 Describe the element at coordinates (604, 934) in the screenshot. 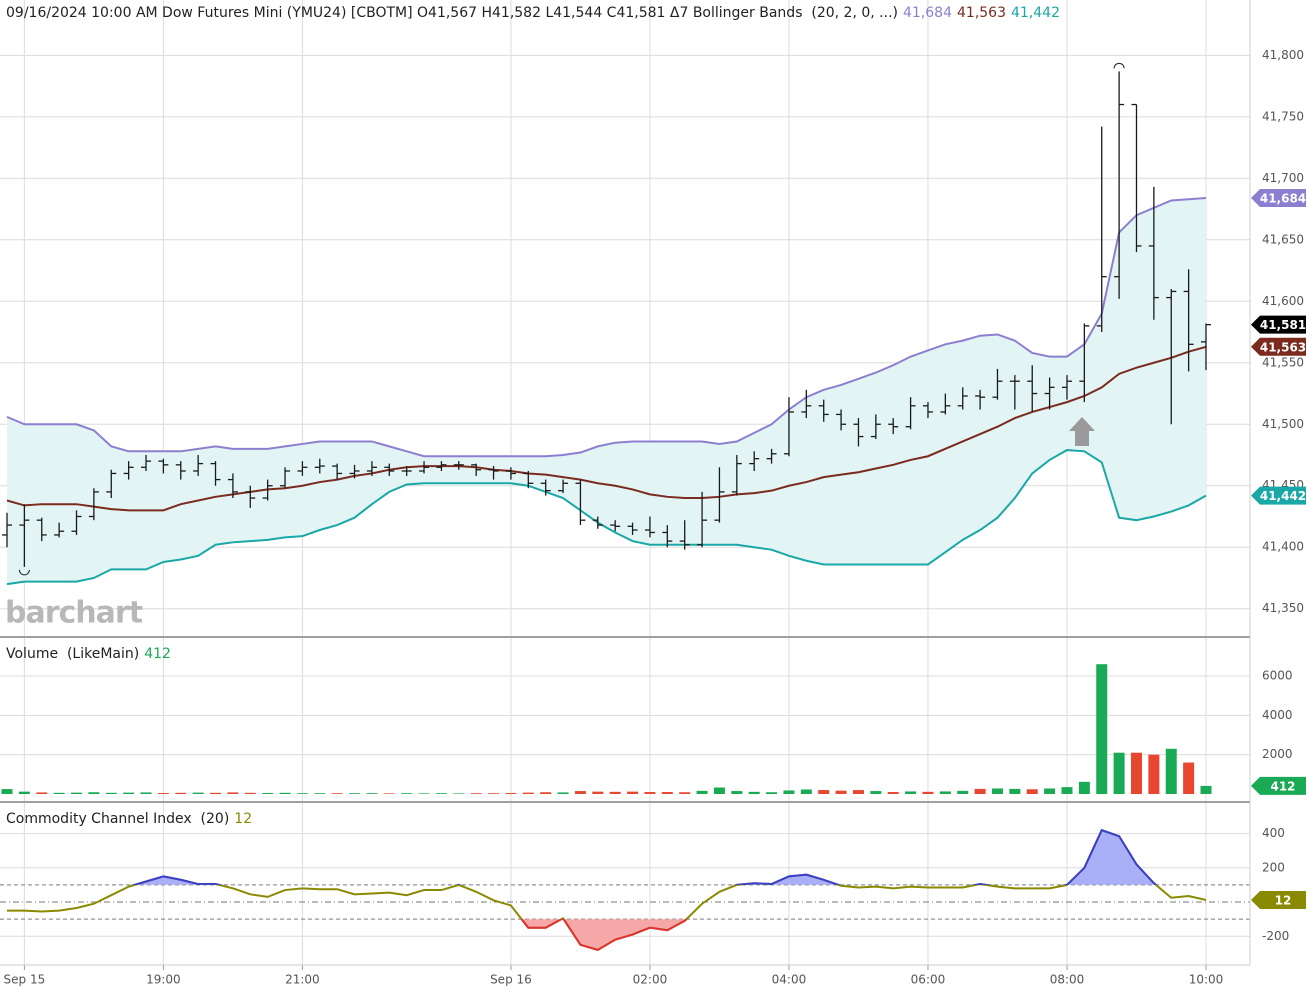

I see `cci-below-fill` at that location.